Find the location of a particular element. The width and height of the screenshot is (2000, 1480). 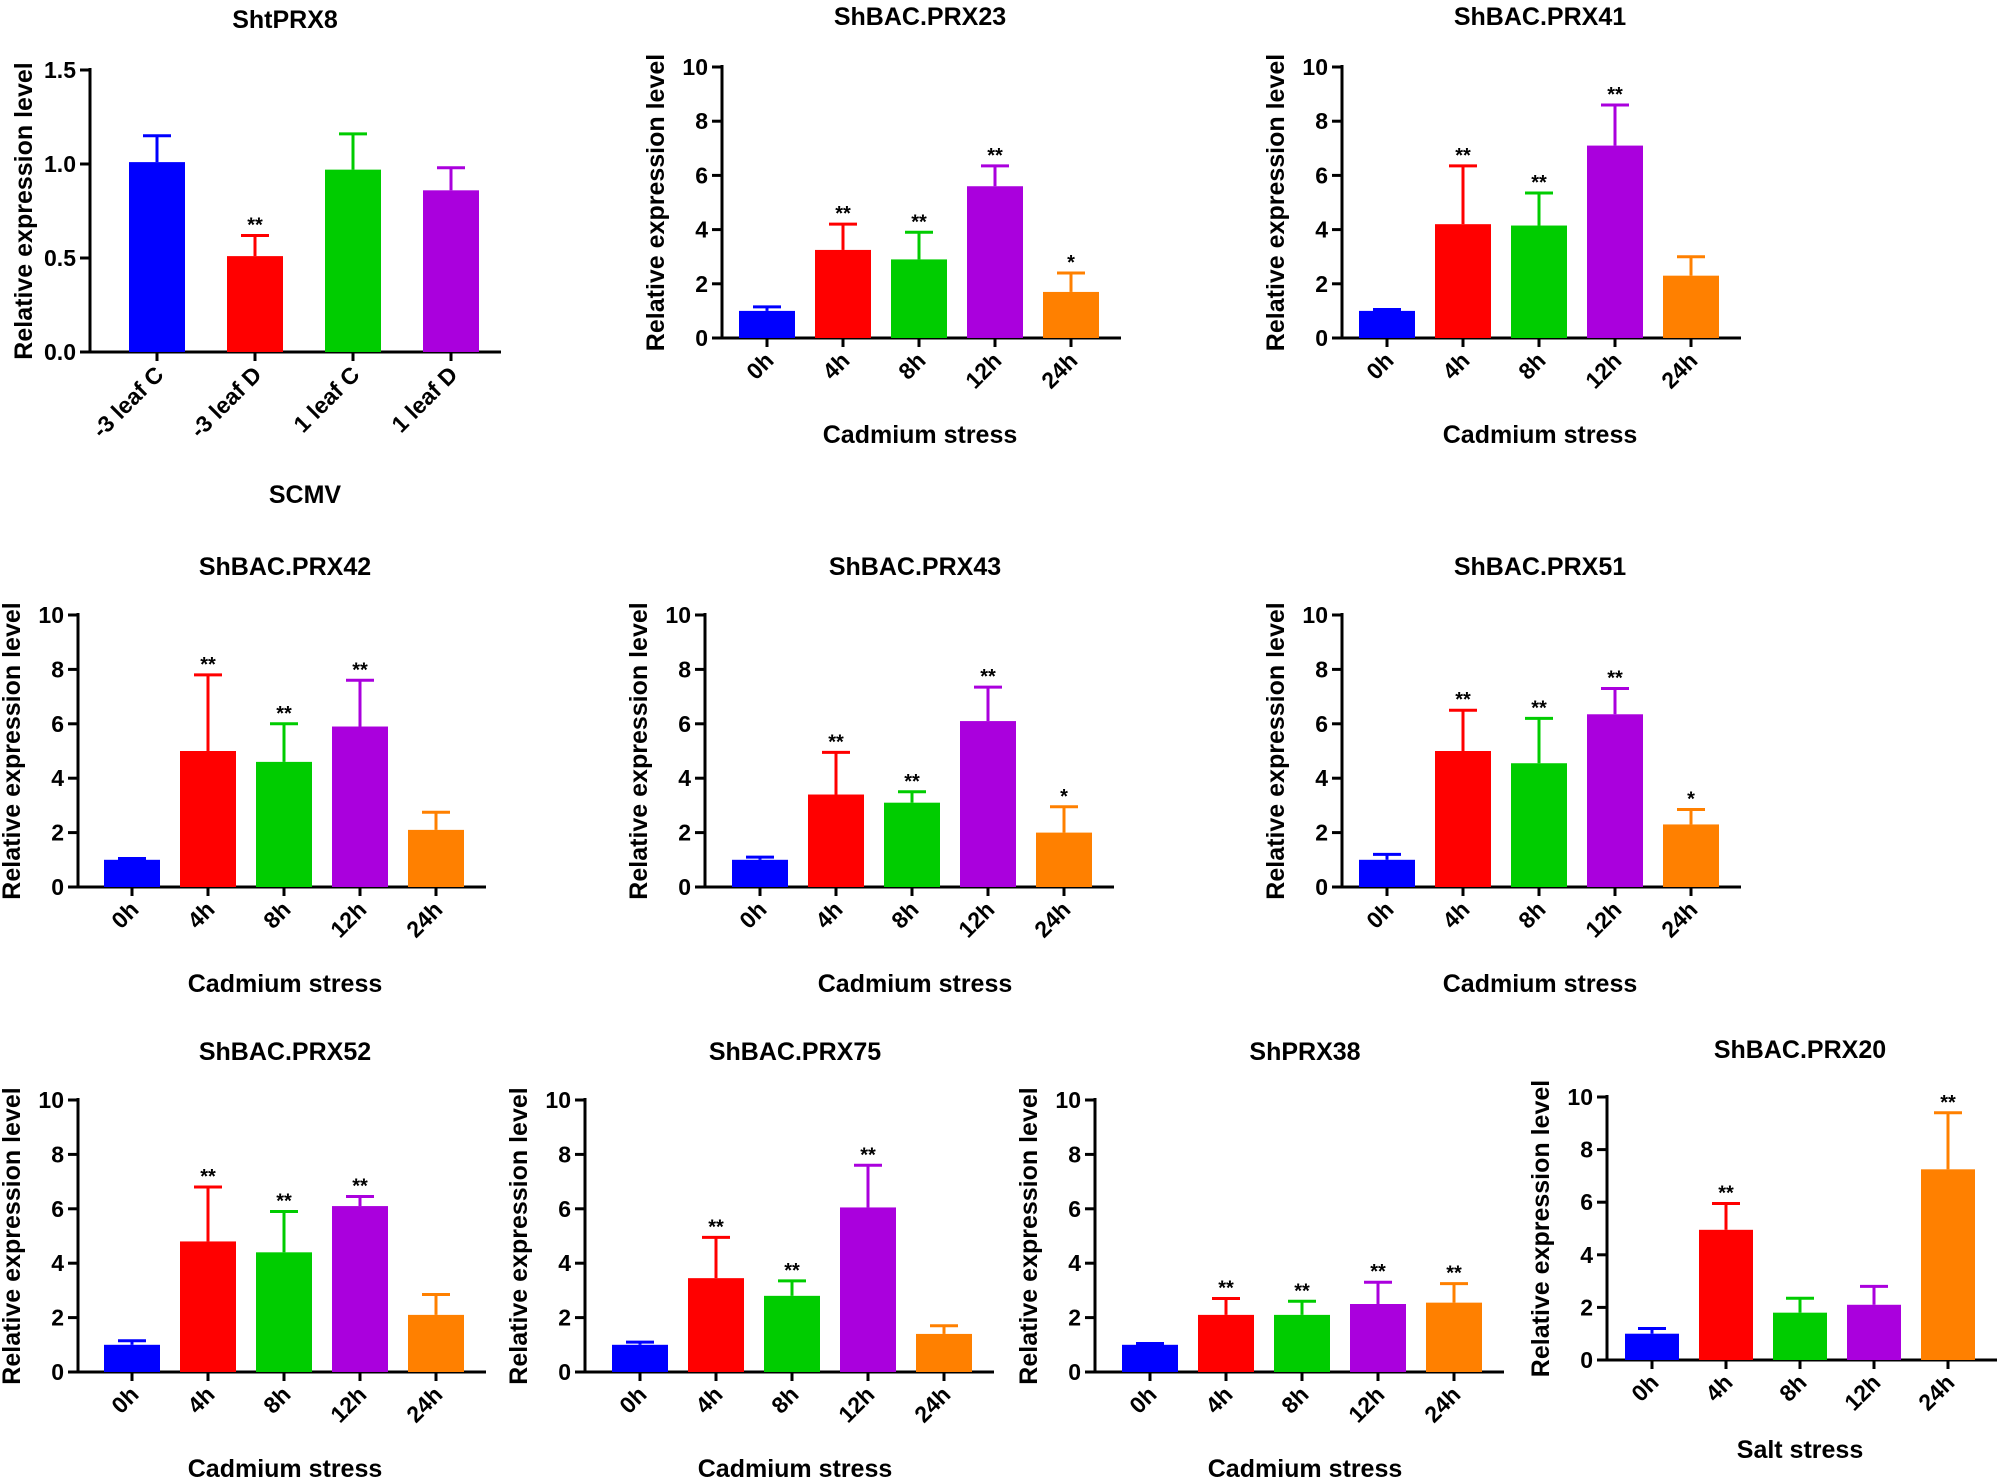

bar-8h is located at coordinates (284, 824).